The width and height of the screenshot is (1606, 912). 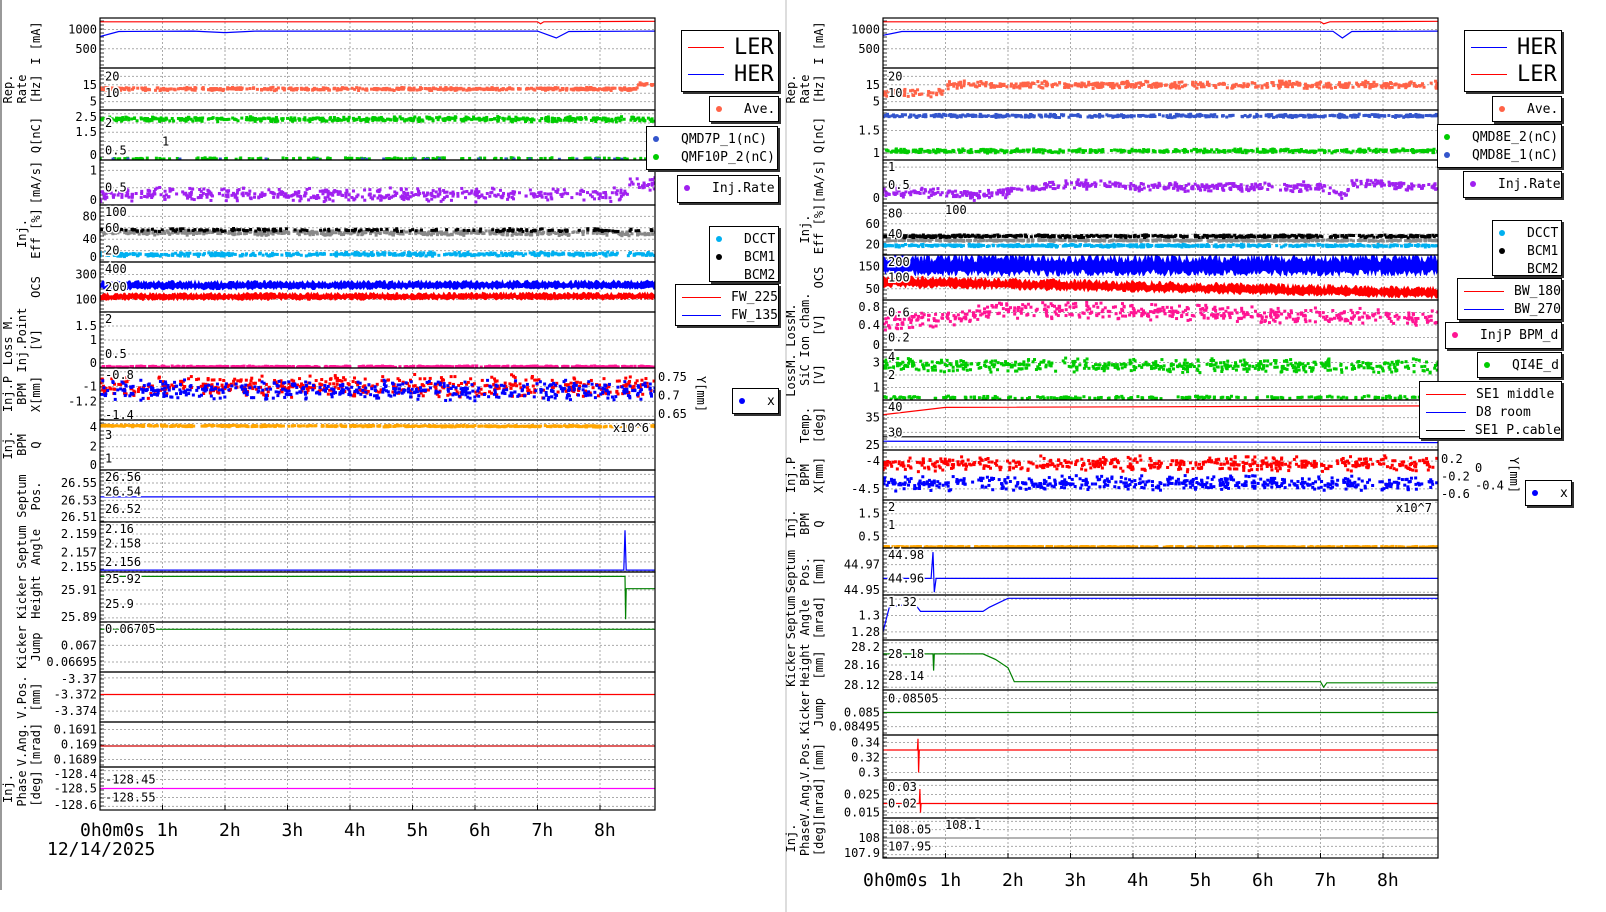 I want to click on y-axis-label: Q[nC], so click(x=36, y=135).